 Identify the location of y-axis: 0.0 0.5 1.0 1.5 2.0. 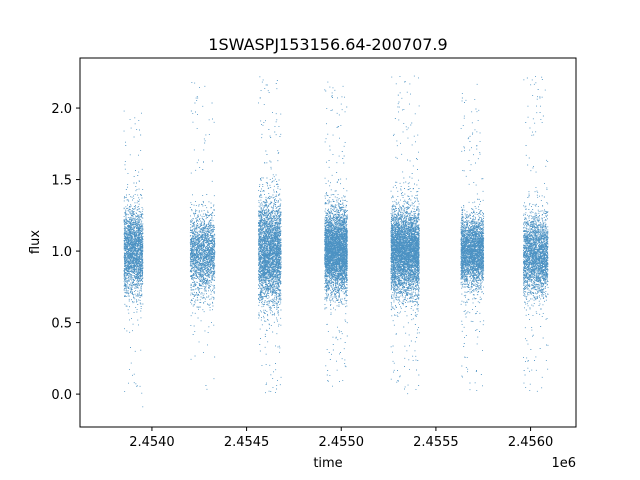
(65, 252).